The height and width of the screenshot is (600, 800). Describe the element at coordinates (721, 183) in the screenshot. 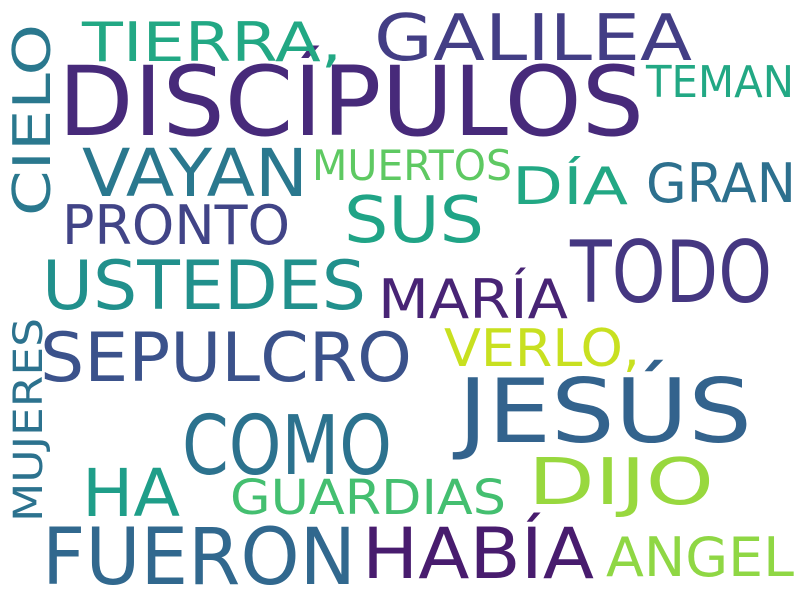

I see `word-gran: GRAN` at that location.